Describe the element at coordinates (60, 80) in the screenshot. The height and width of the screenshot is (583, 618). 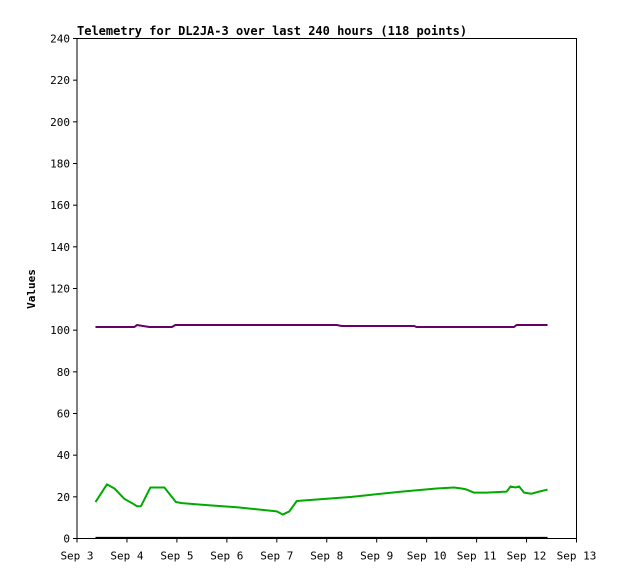
I see `y-tick-label: 220` at that location.